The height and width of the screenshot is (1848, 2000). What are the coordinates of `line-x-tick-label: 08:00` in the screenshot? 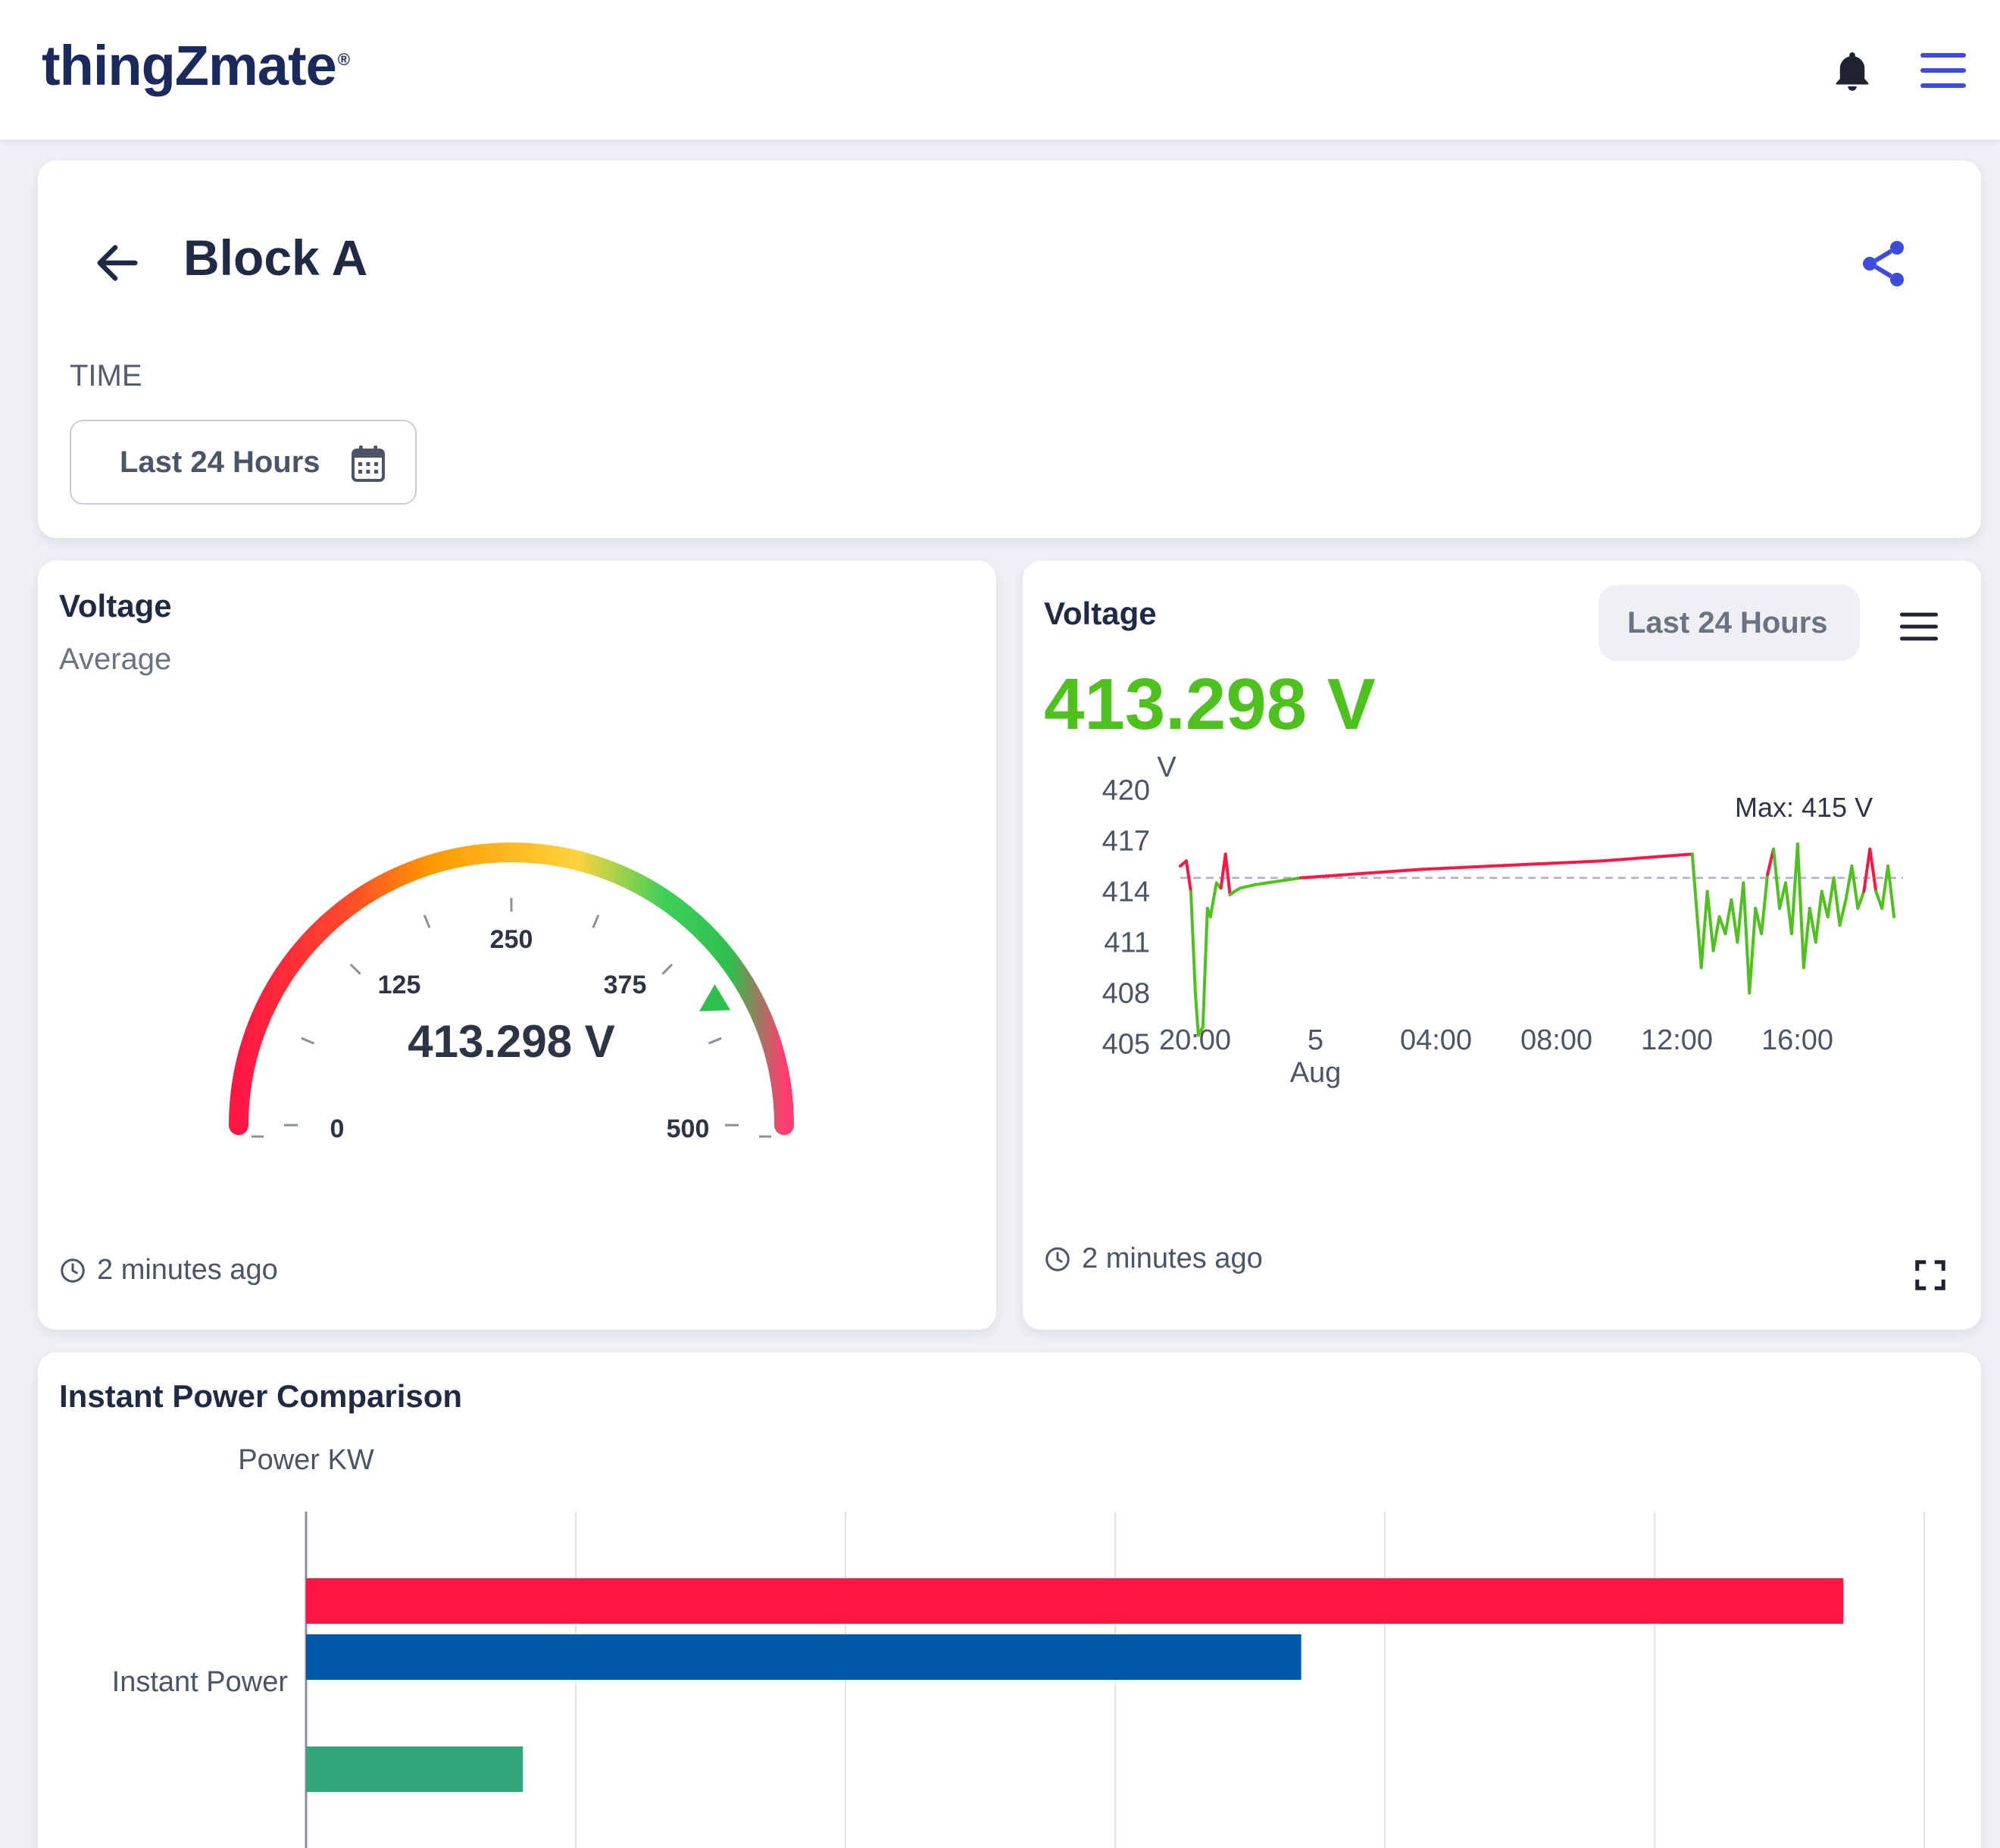 It's located at (1556, 1040).